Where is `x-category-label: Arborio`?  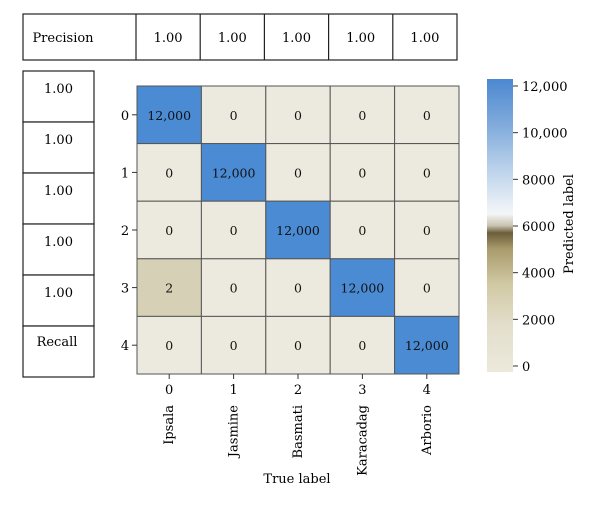 x-category-label: Arborio is located at coordinates (427, 430).